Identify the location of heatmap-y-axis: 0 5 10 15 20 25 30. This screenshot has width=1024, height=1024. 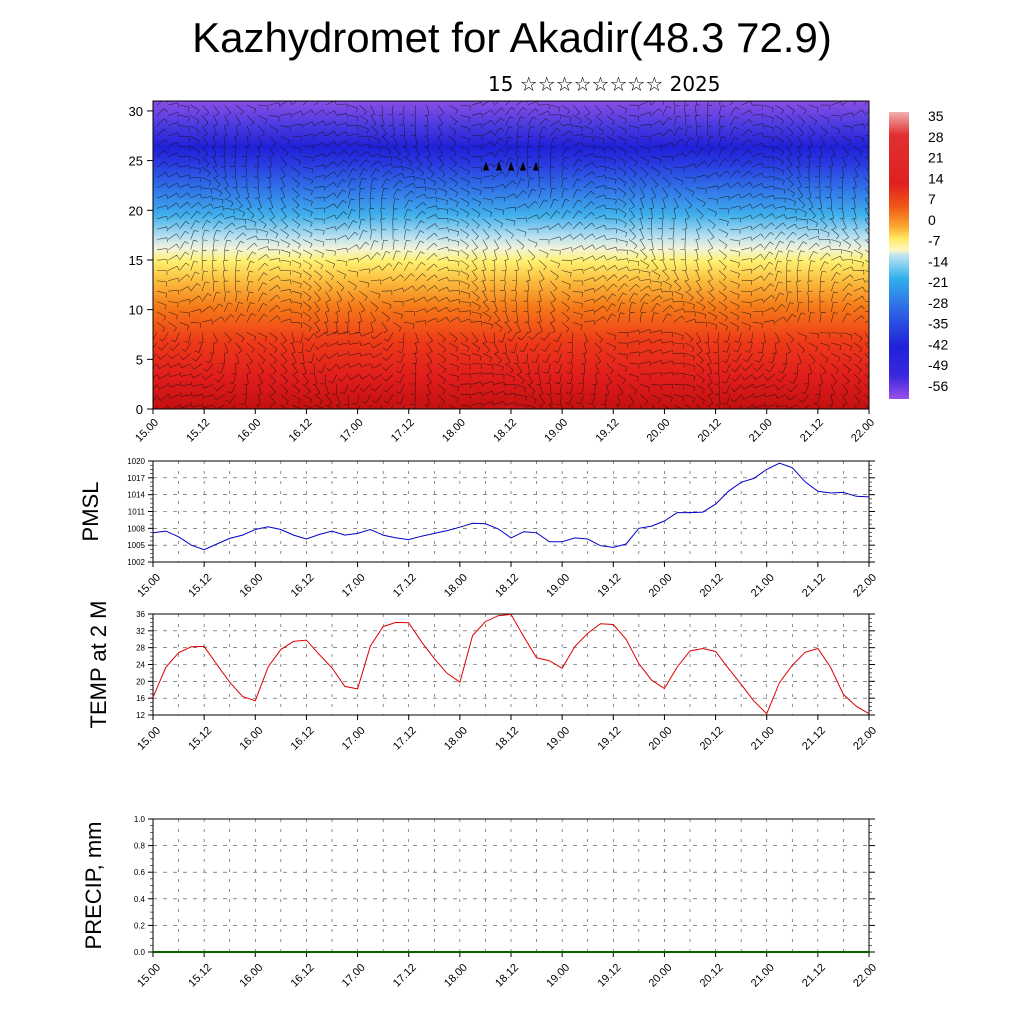
(141, 260).